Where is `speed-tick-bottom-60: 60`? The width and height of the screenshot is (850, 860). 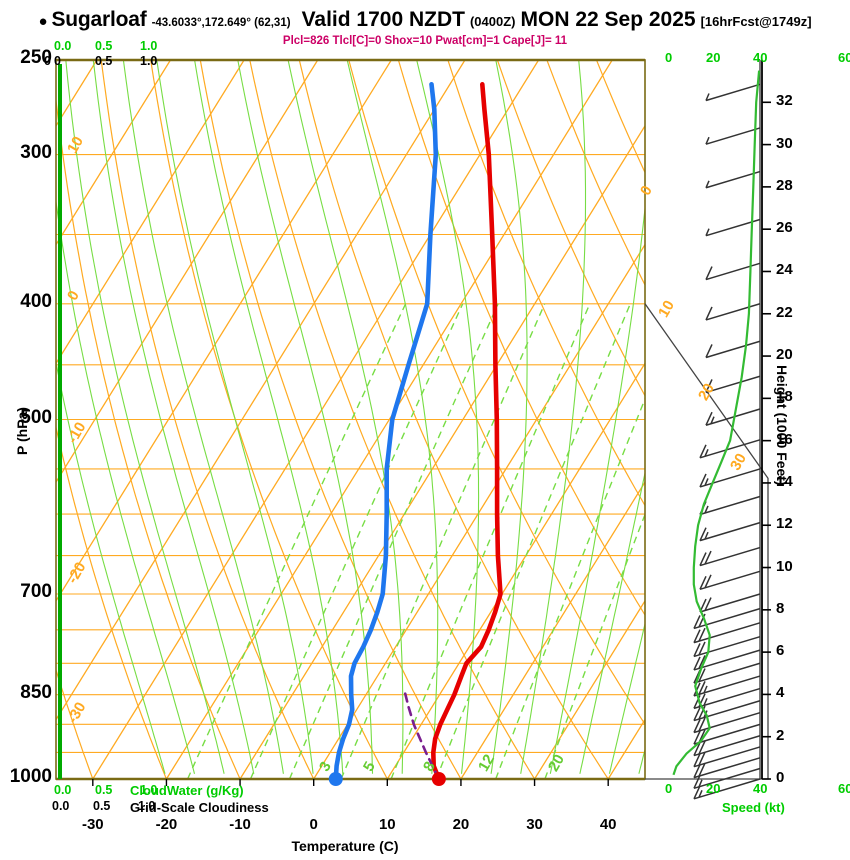 speed-tick-bottom-60: 60 is located at coordinates (844, 788).